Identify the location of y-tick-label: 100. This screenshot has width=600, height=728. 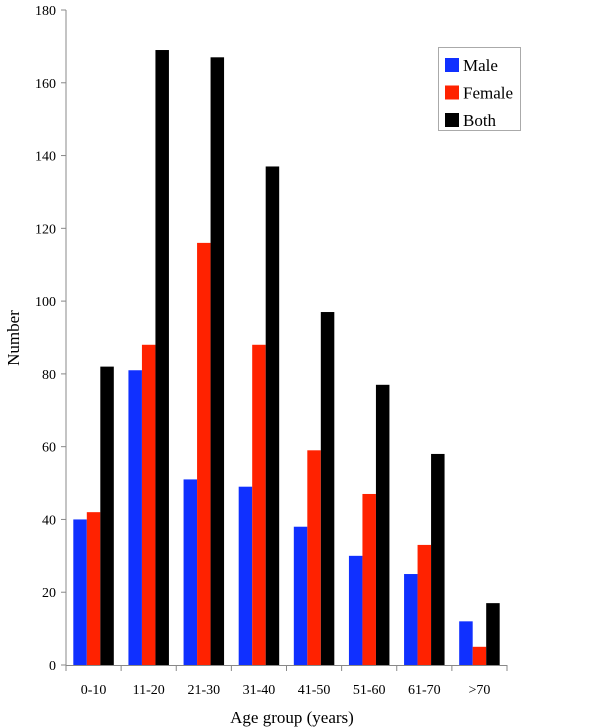
(45, 302).